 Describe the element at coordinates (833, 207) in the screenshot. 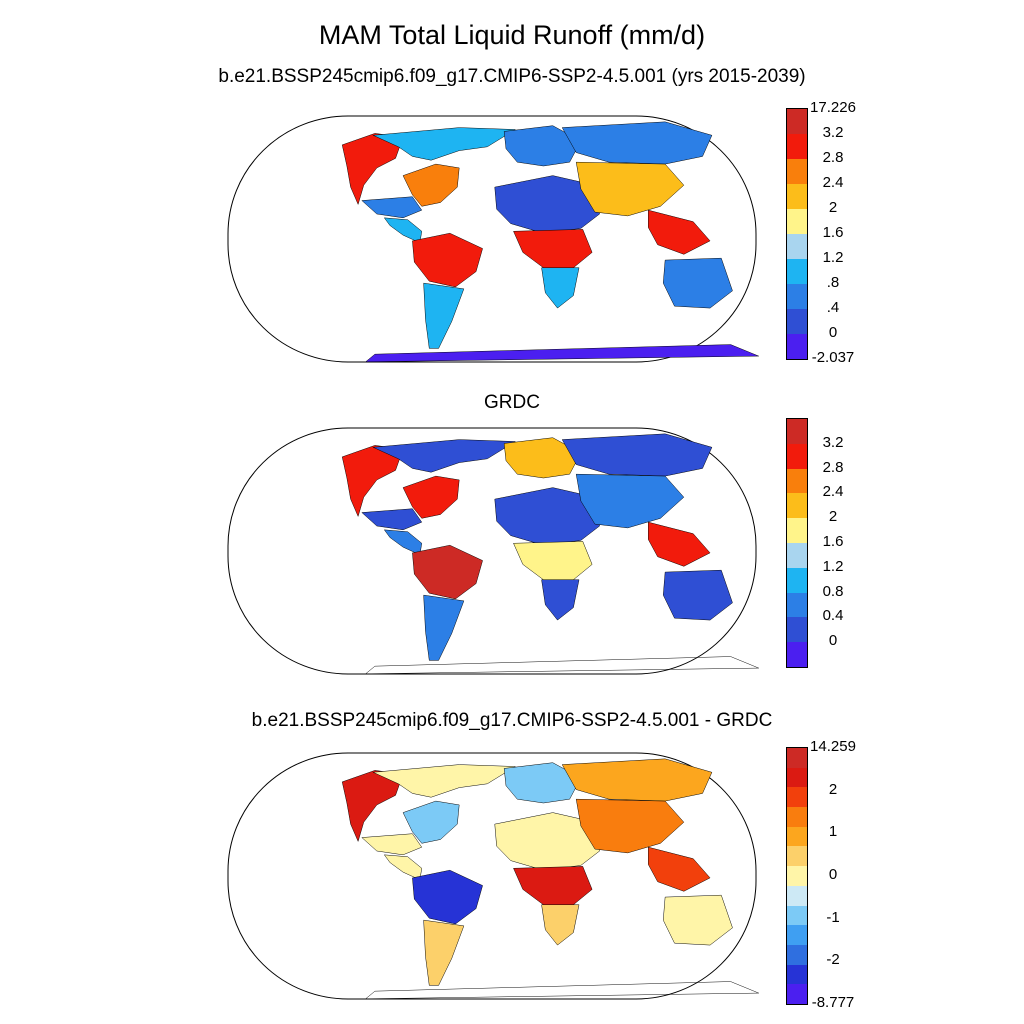

I see `colorbar-label: 2` at that location.